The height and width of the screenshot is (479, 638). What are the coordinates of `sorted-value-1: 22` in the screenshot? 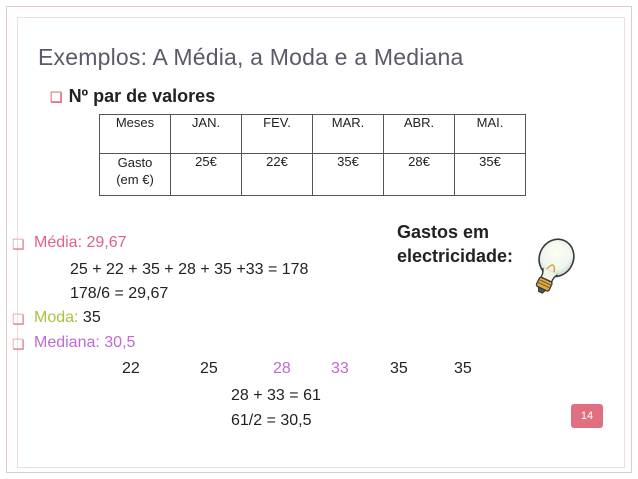 It's located at (131, 368).